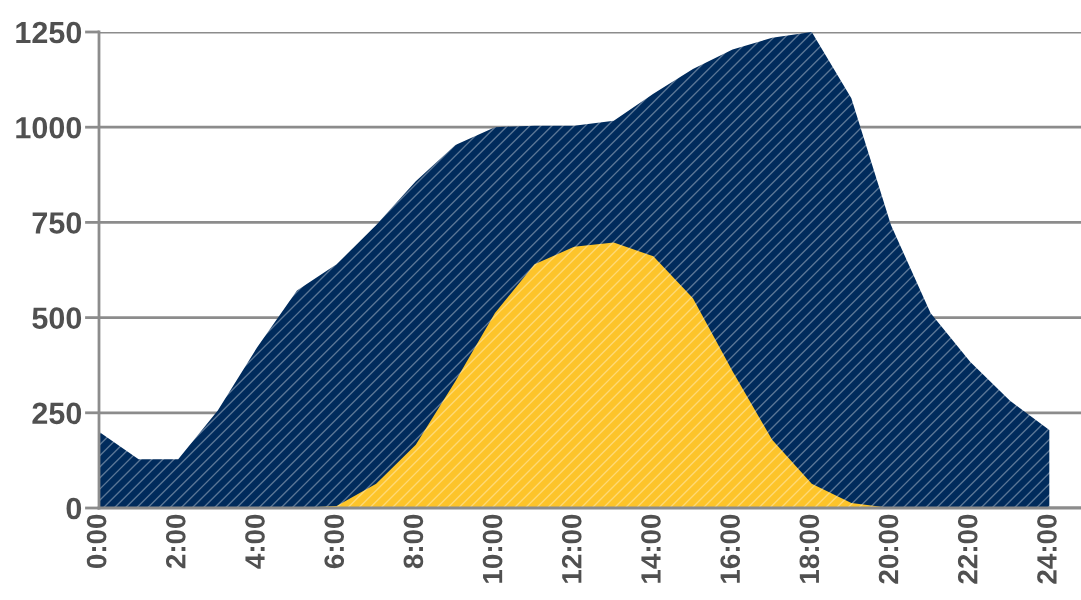 This screenshot has height=600, width=1081. Describe the element at coordinates (492, 548) in the screenshot. I see `x-tick-label: 10:00` at that location.